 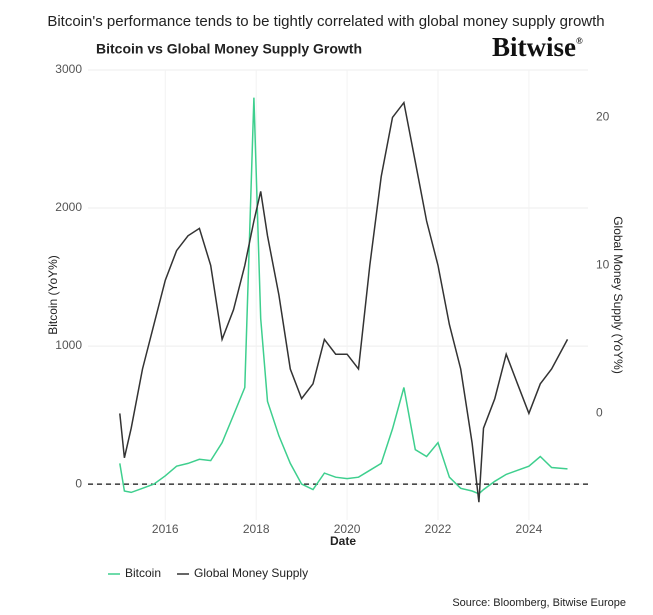 What do you see at coordinates (229, 49) in the screenshot?
I see `chart-title: Bitcoin vs Global Money Supply Growth` at bounding box center [229, 49].